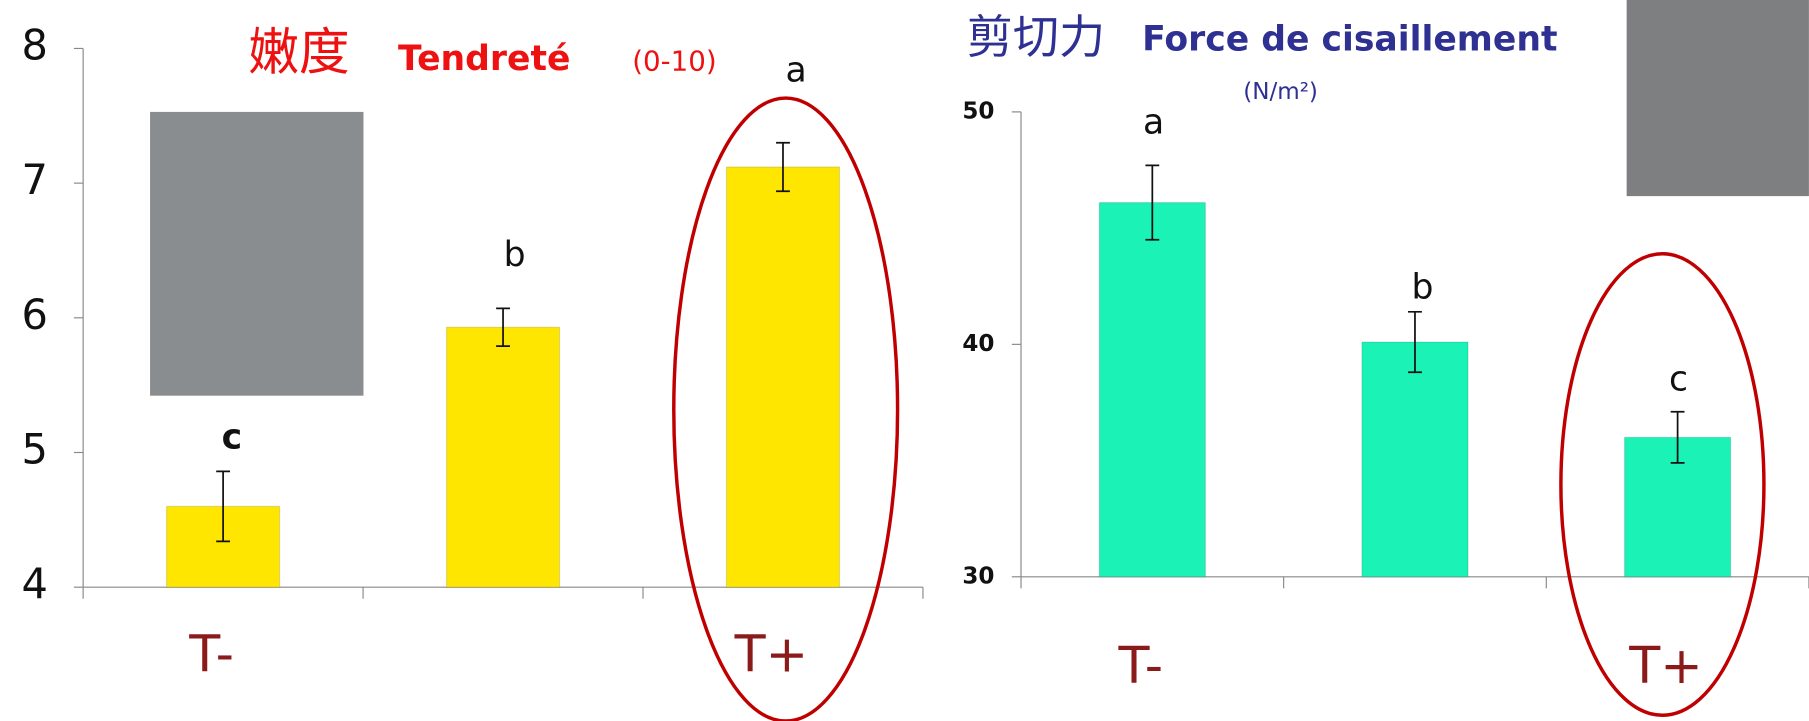  What do you see at coordinates (34, 448) in the screenshot?
I see `y-tick-label: 5` at bounding box center [34, 448].